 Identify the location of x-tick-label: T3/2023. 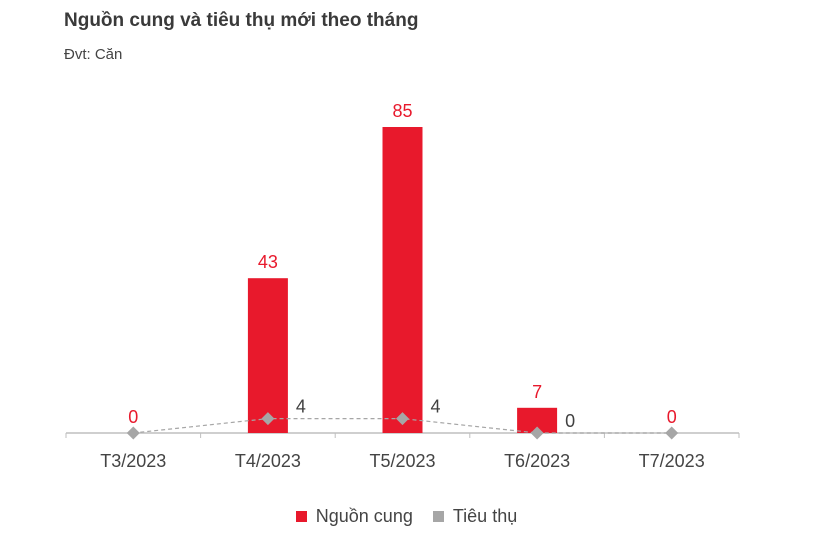
(133, 461).